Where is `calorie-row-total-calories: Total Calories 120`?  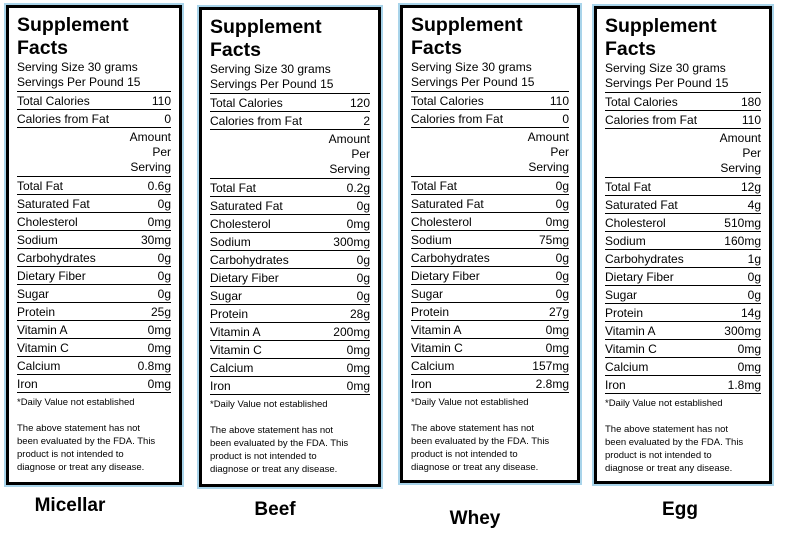
calorie-row-total-calories: Total Calories 120 is located at coordinates (290, 103).